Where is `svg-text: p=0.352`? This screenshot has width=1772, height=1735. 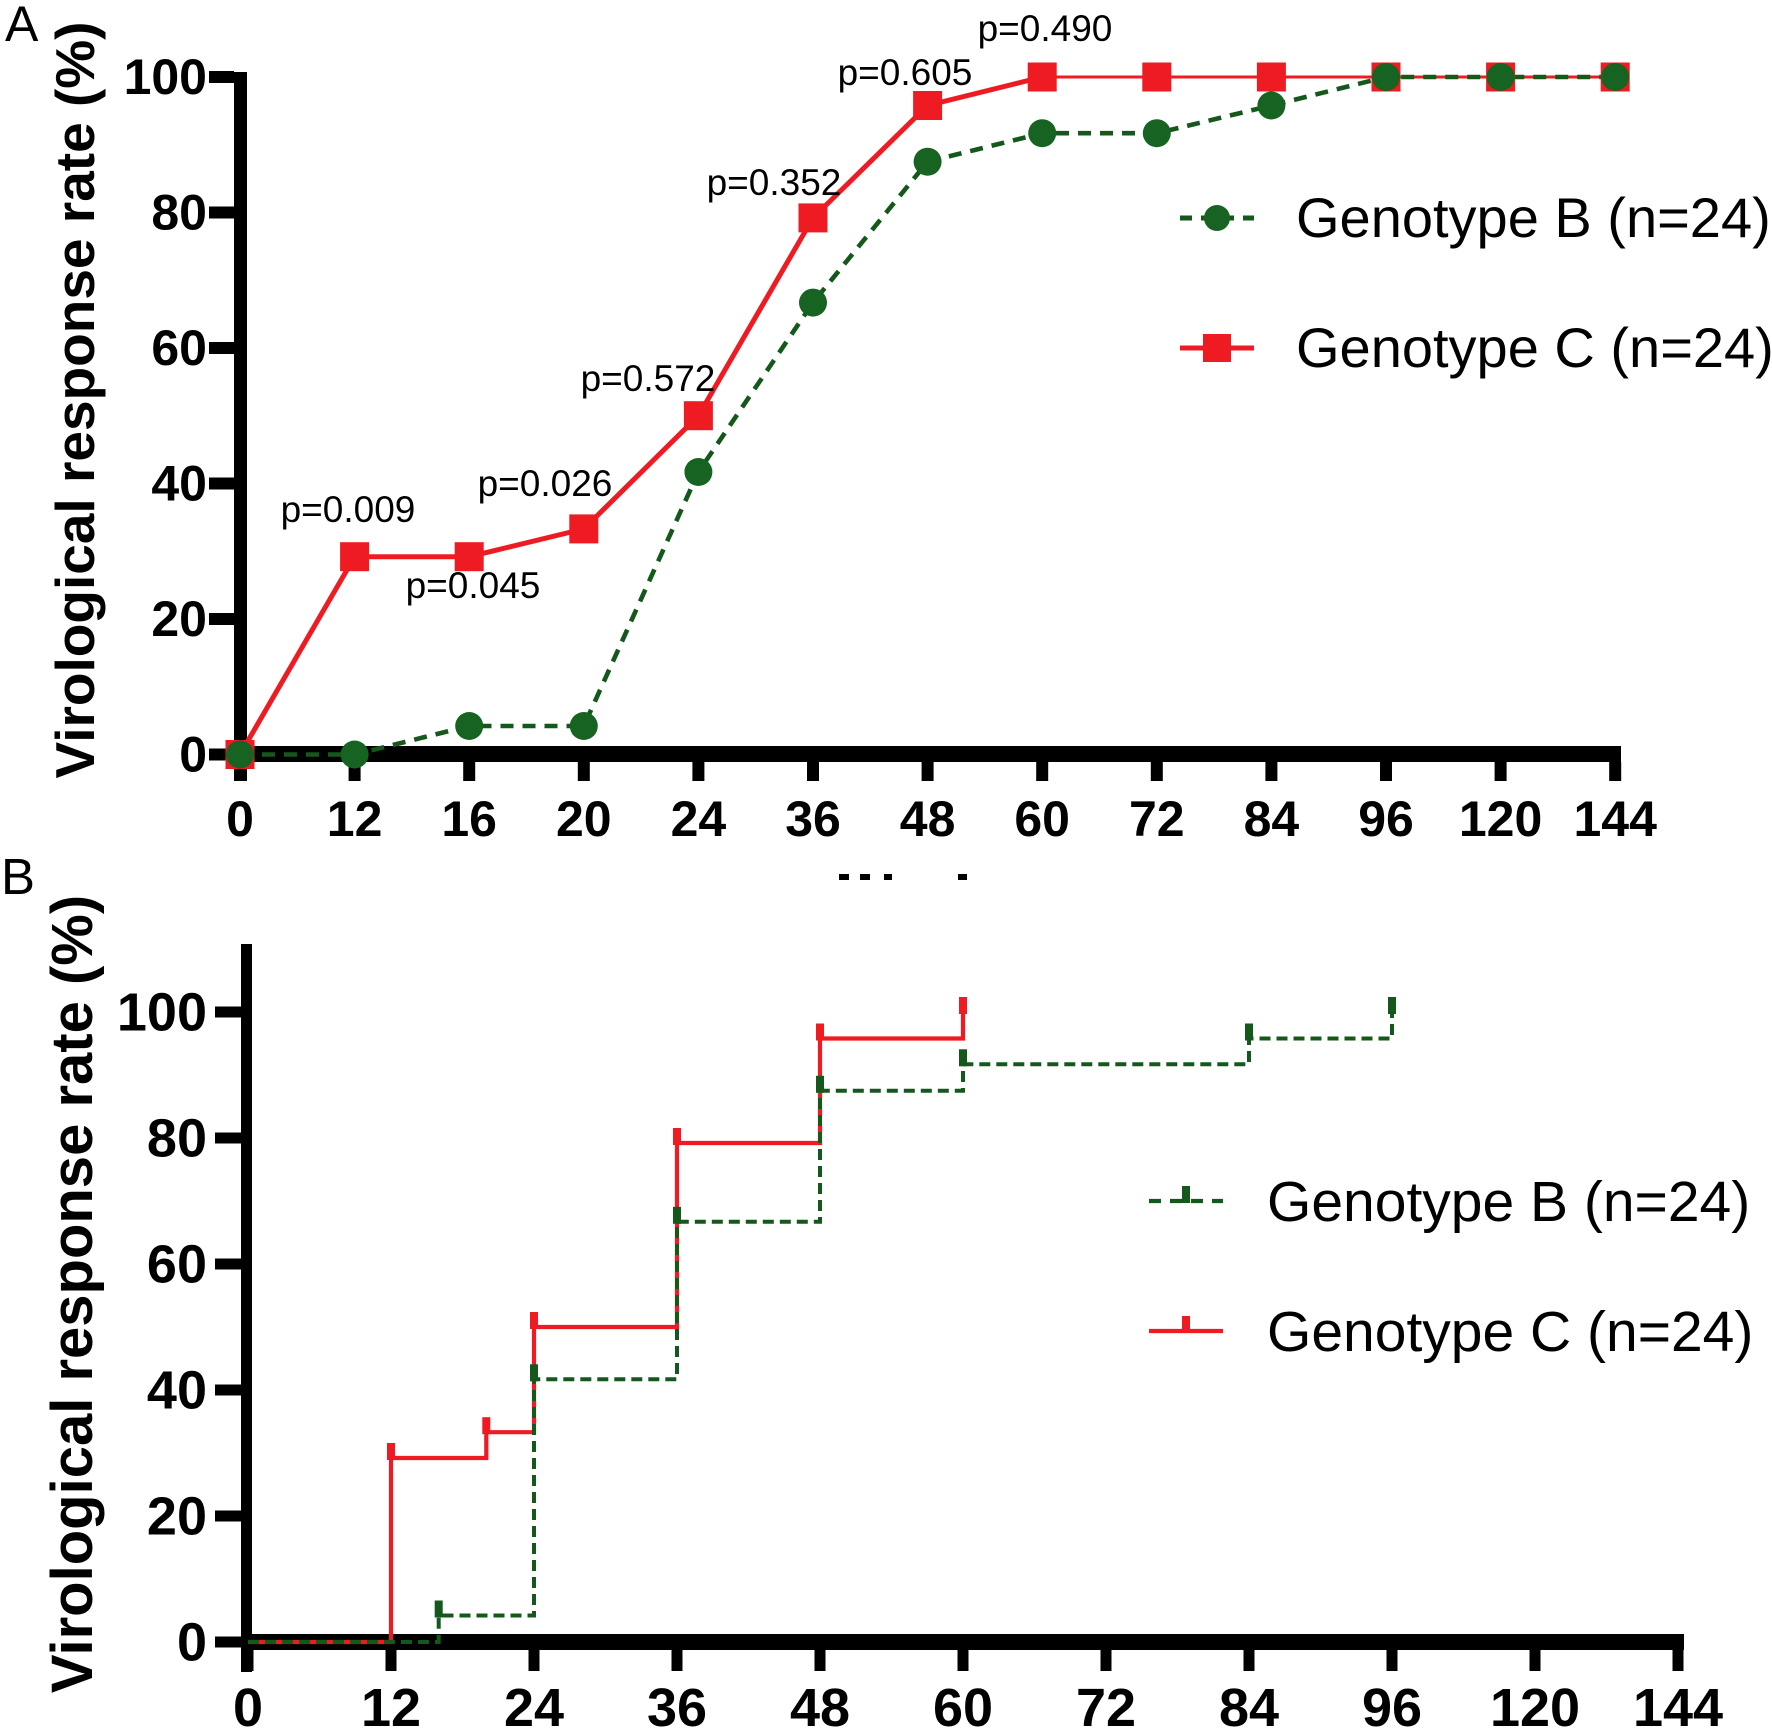 svg-text: p=0.352 is located at coordinates (774, 182).